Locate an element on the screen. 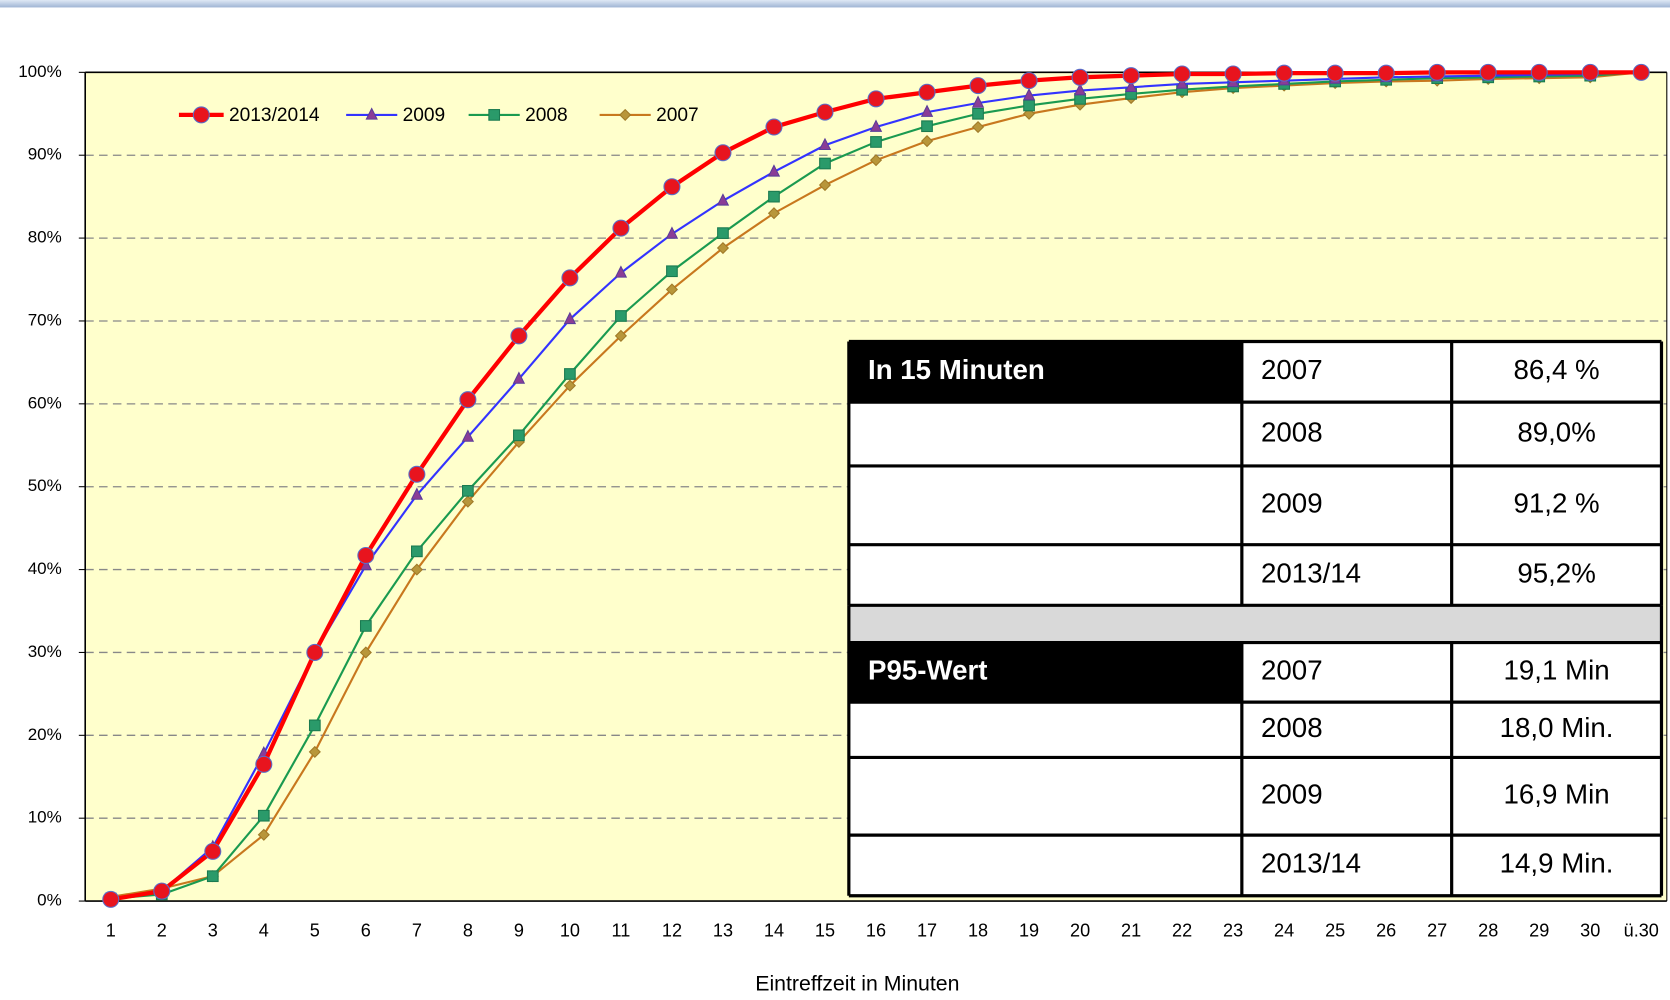 The image size is (1670, 1000). legend-label: 2009 is located at coordinates (424, 115).